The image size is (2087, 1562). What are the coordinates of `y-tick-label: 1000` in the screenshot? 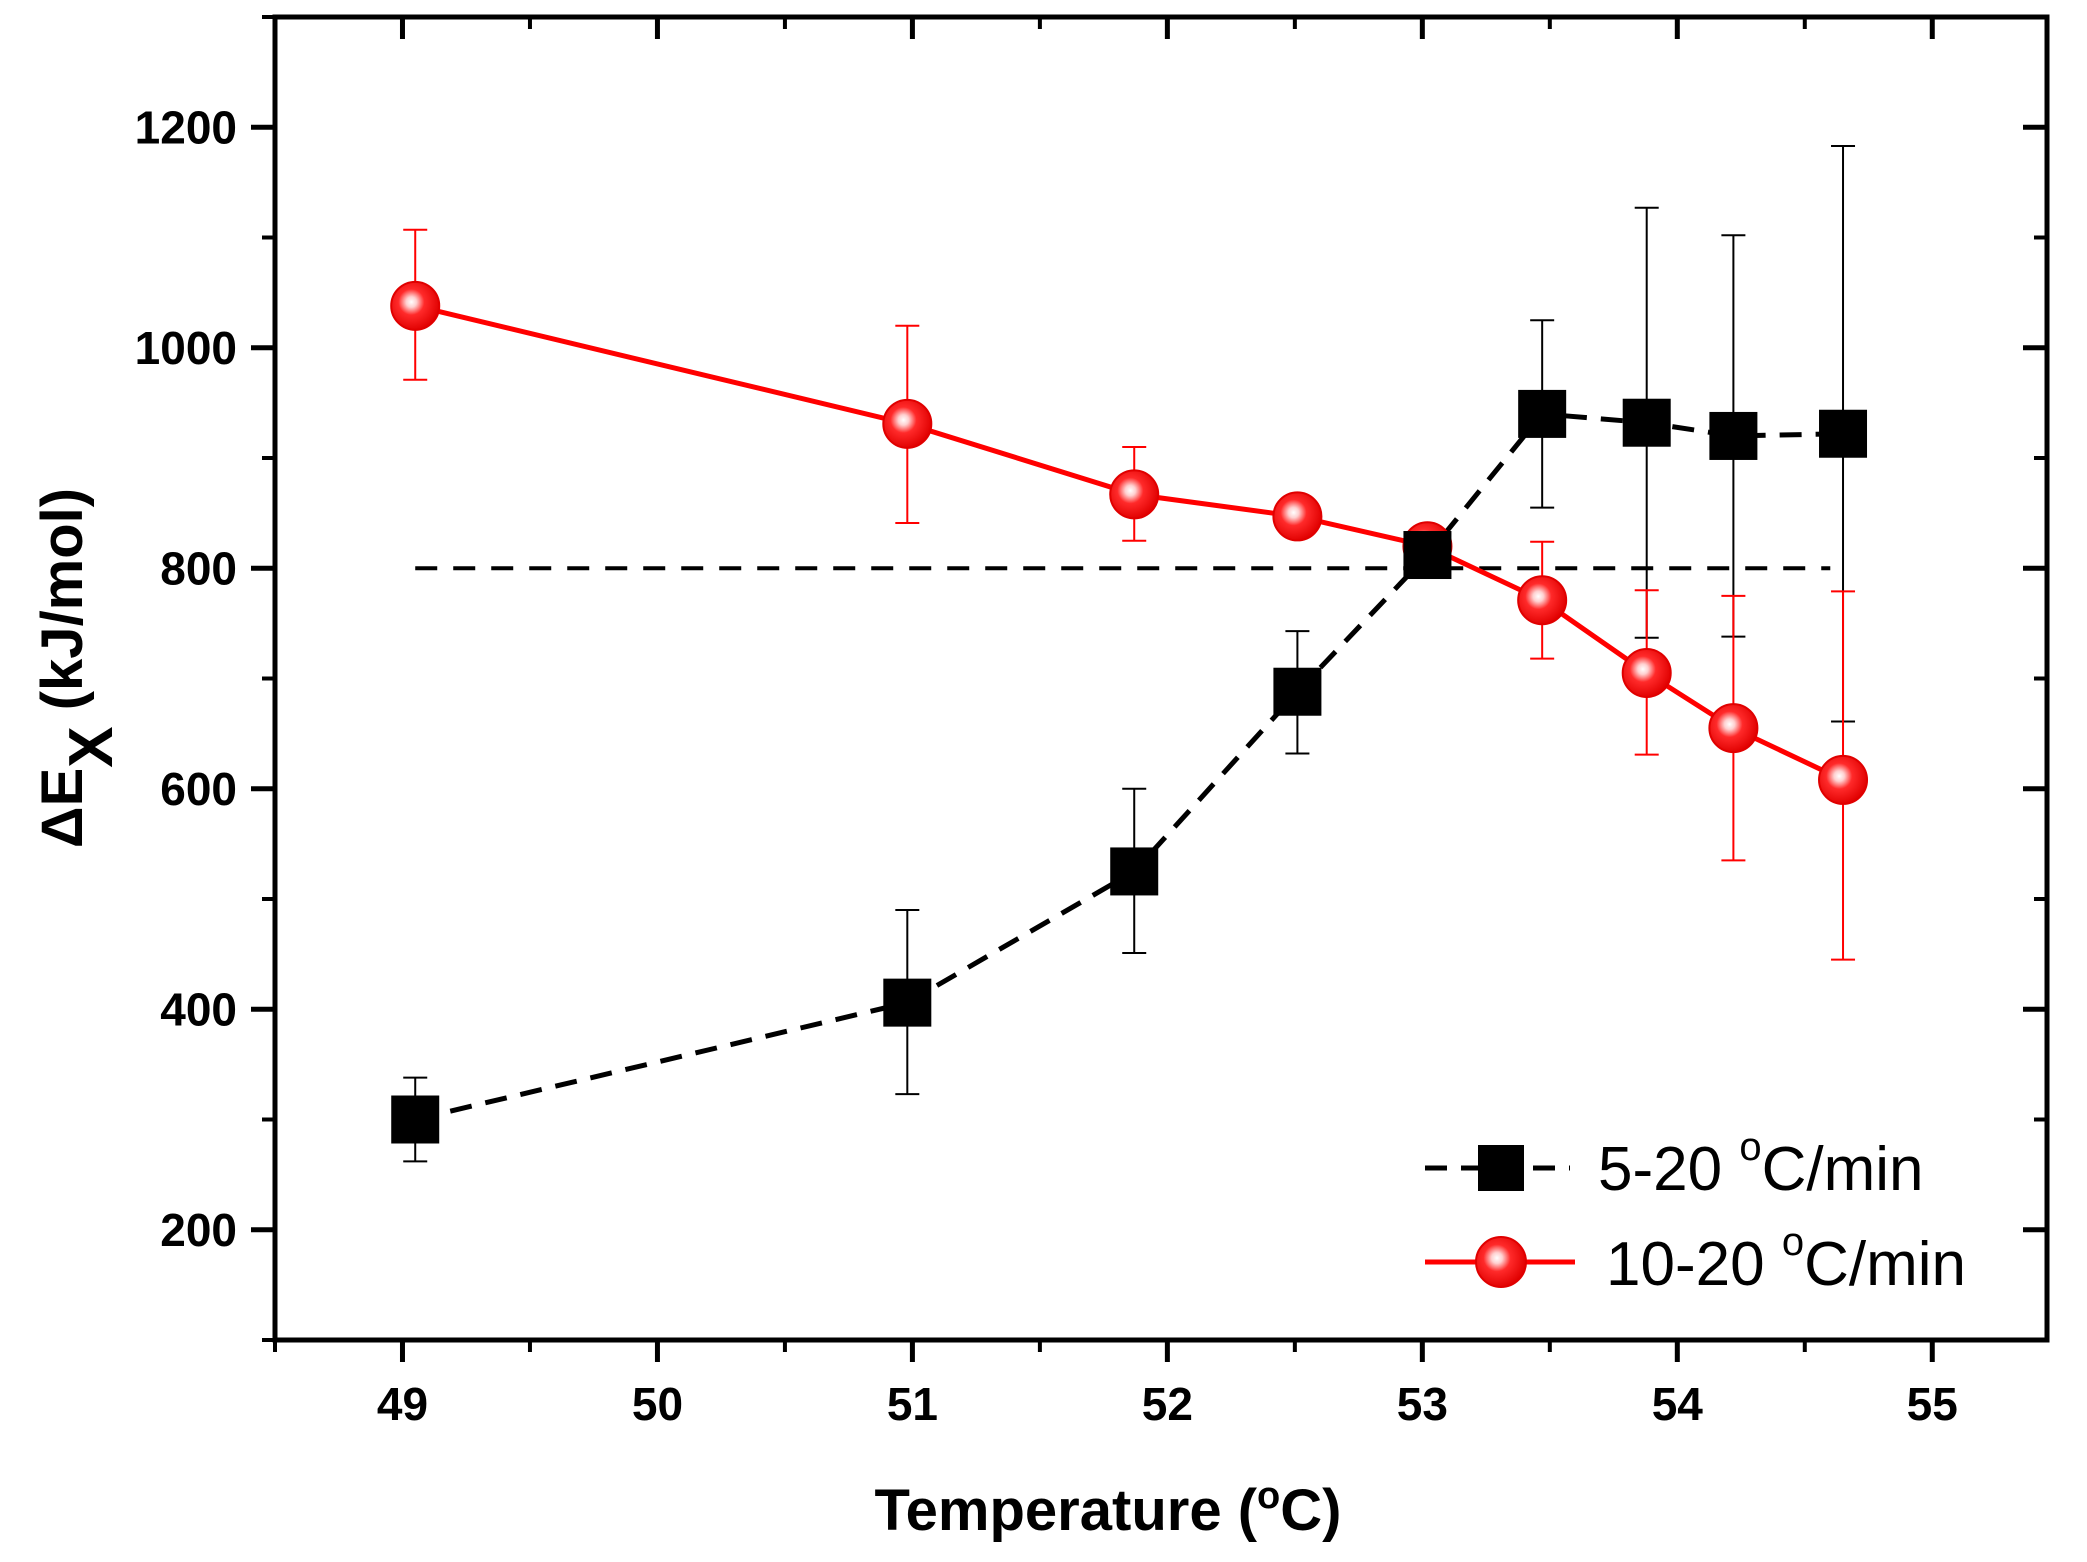 It's located at (186, 348).